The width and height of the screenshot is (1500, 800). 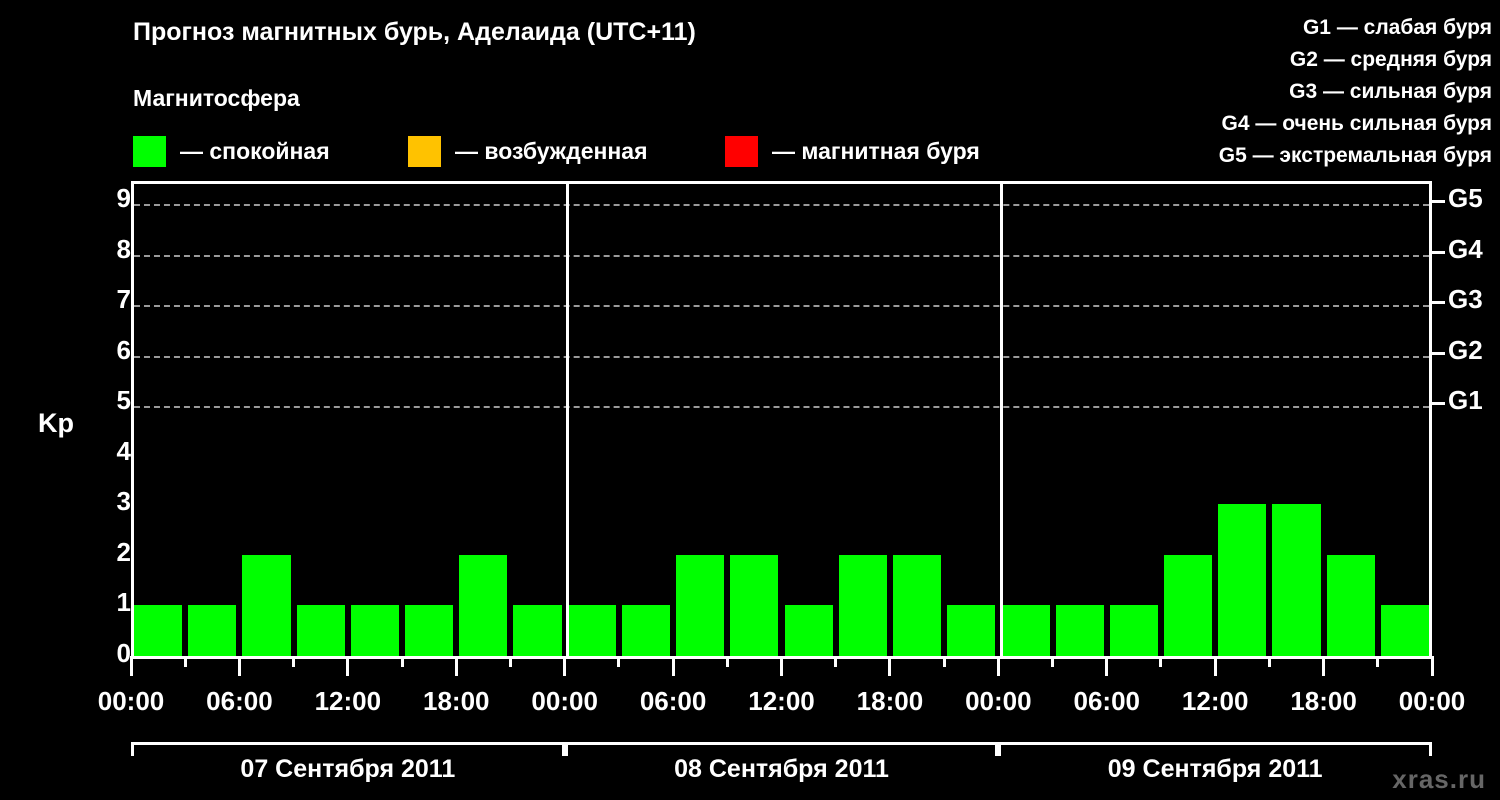 What do you see at coordinates (131, 701) in the screenshot?
I see `x-axis-label-0: 00:00` at bounding box center [131, 701].